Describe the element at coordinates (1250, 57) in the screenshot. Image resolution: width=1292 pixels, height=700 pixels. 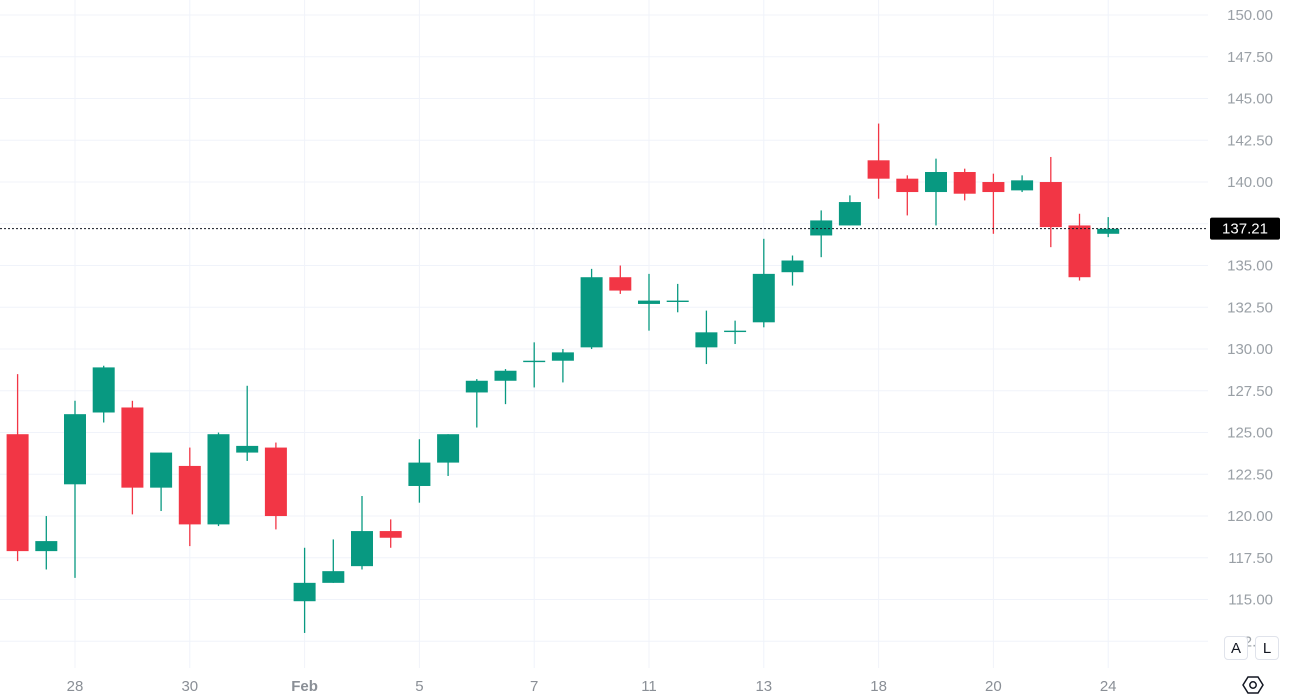
I see `y-tick-label: 147.50` at that location.